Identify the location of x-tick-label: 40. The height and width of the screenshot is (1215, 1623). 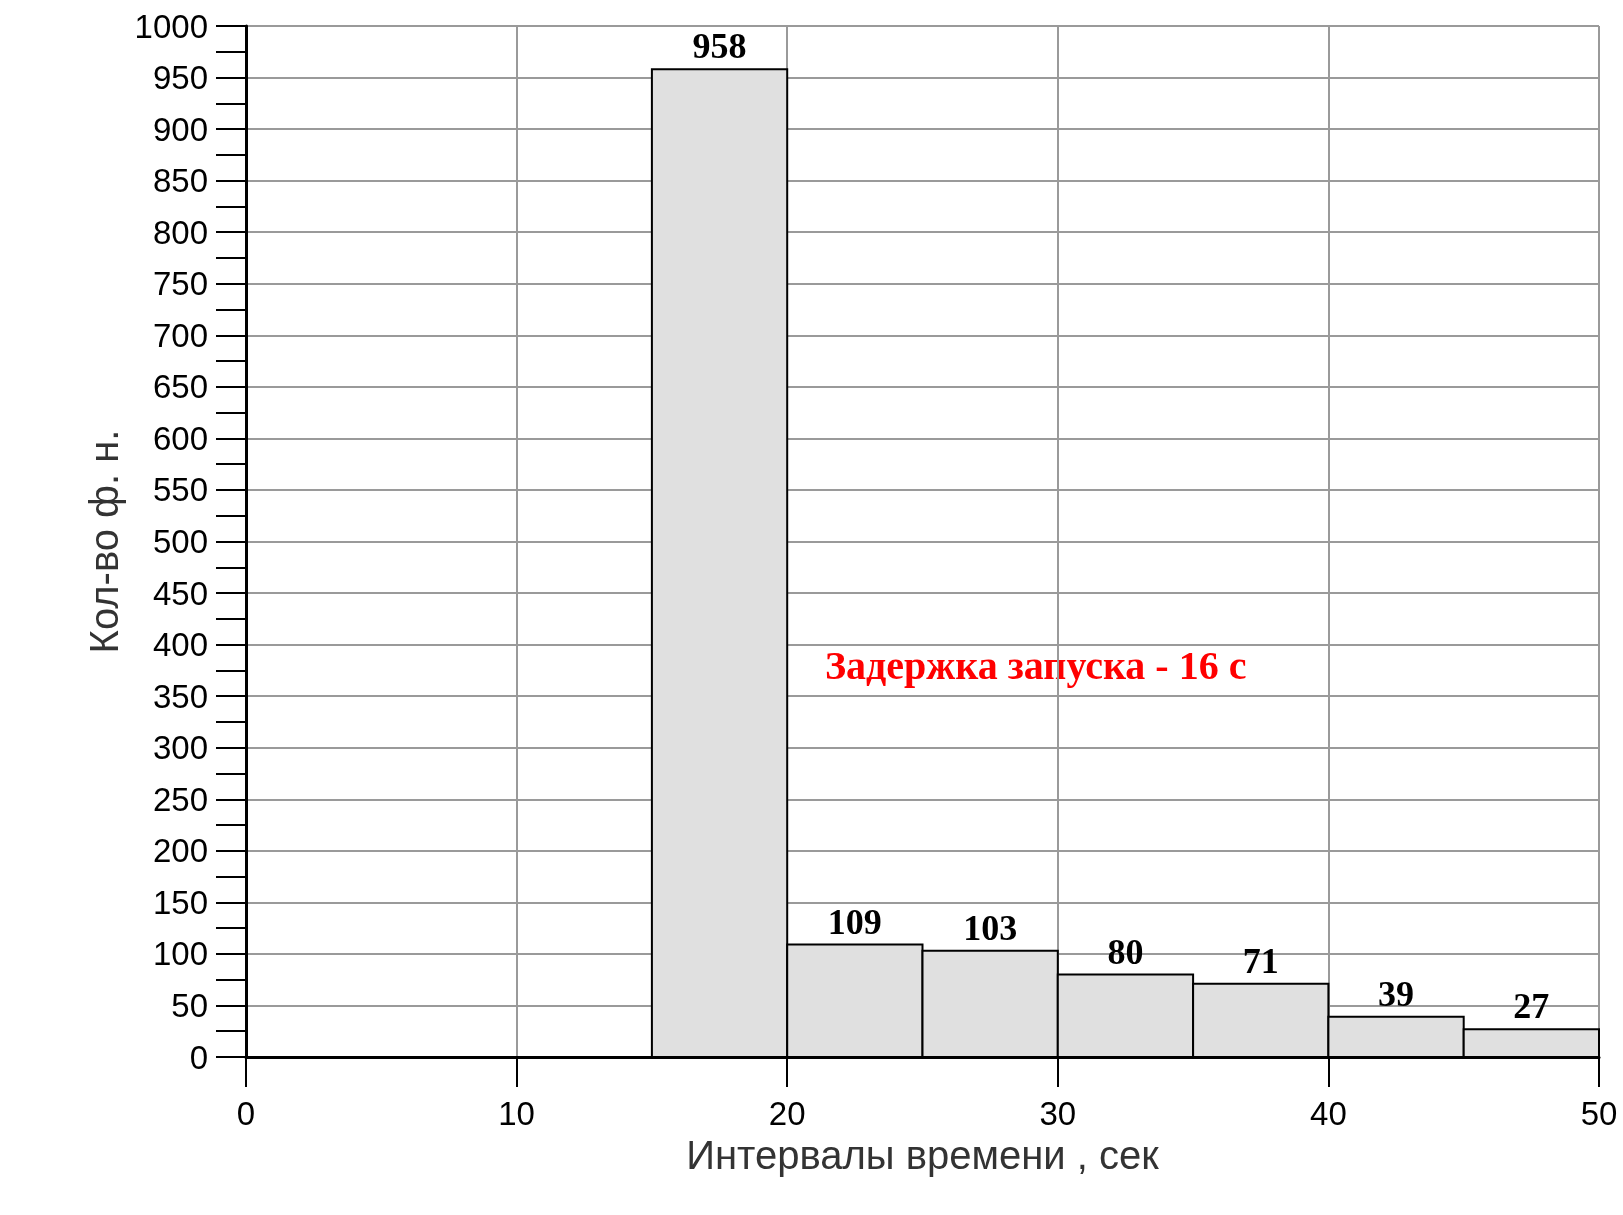
(1328, 1113).